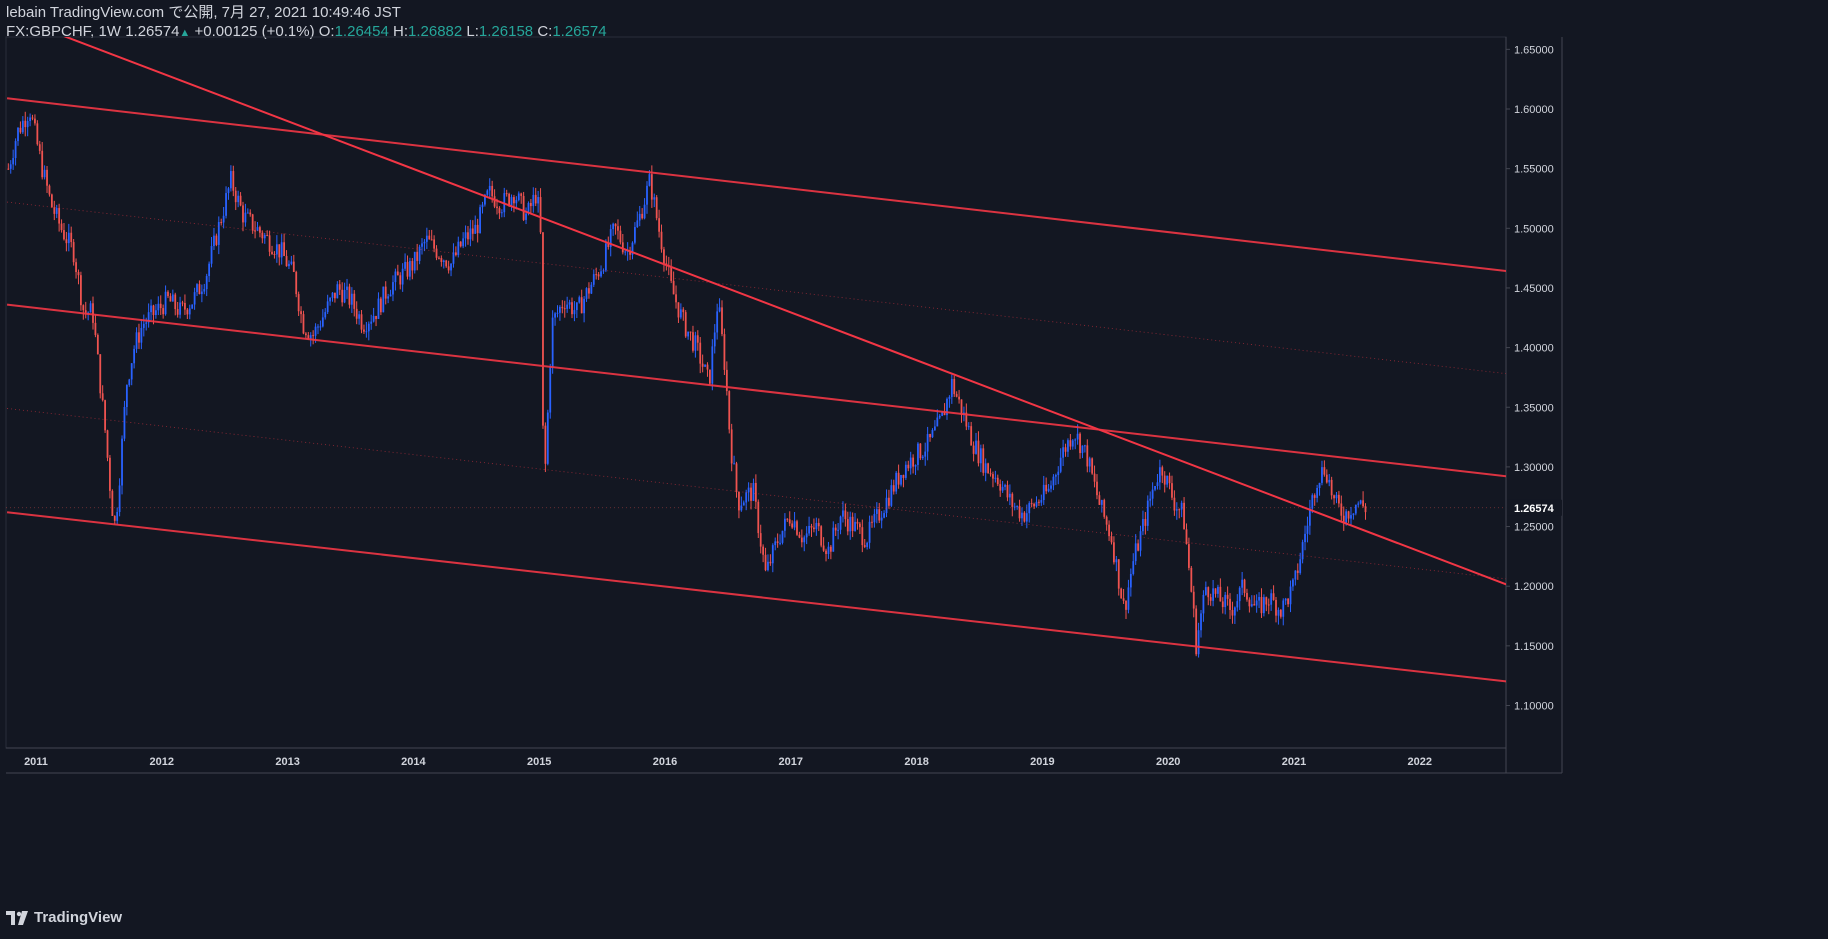 Image resolution: width=1828 pixels, height=939 pixels. Describe the element at coordinates (64, 31) in the screenshot. I see `symbol-label: FX:GBPCHF, 1W` at that location.